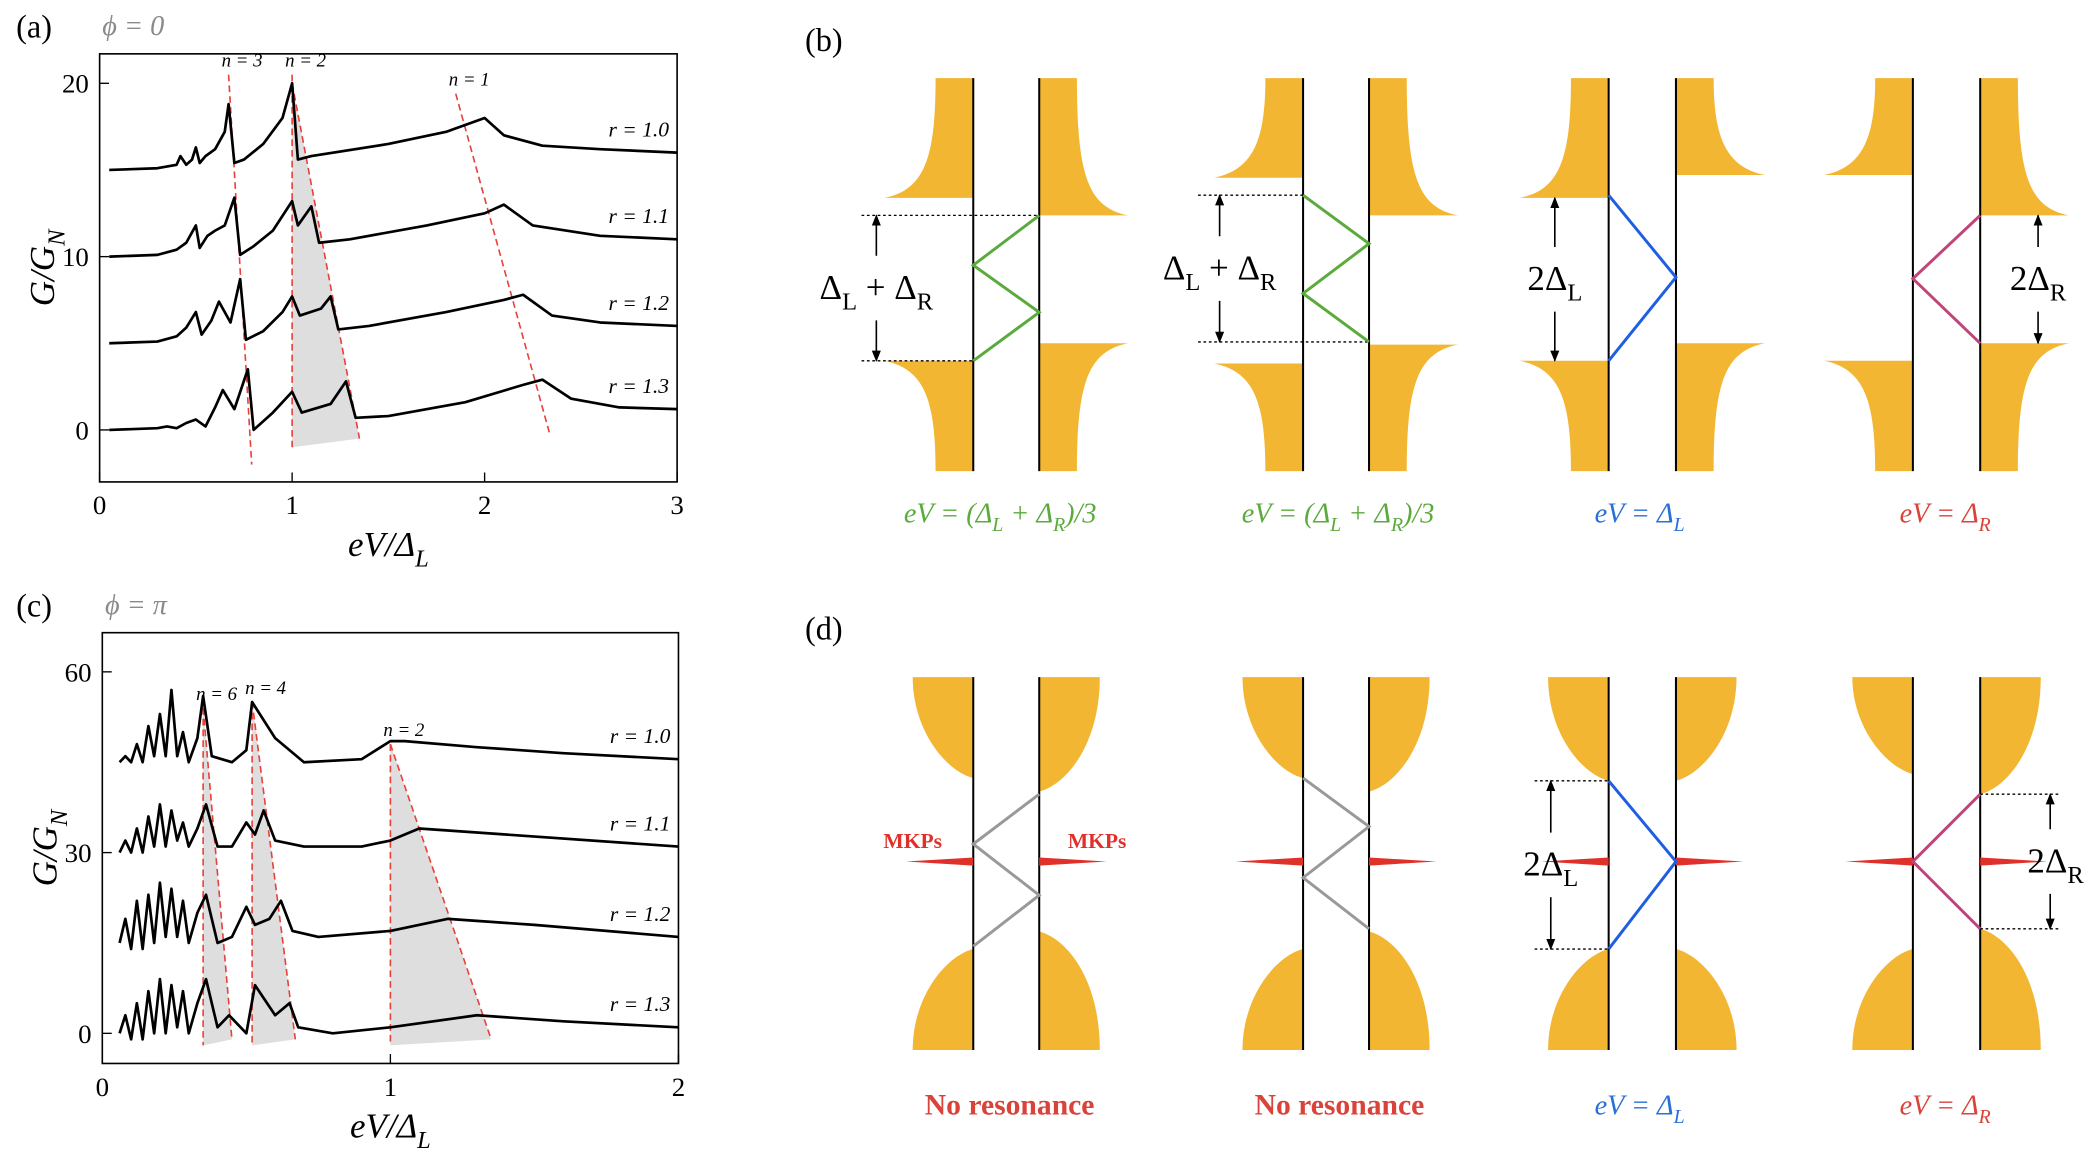 This screenshot has height=1162, width=2100. I want to click on caption: eV = ΔL, so click(1640, 516).